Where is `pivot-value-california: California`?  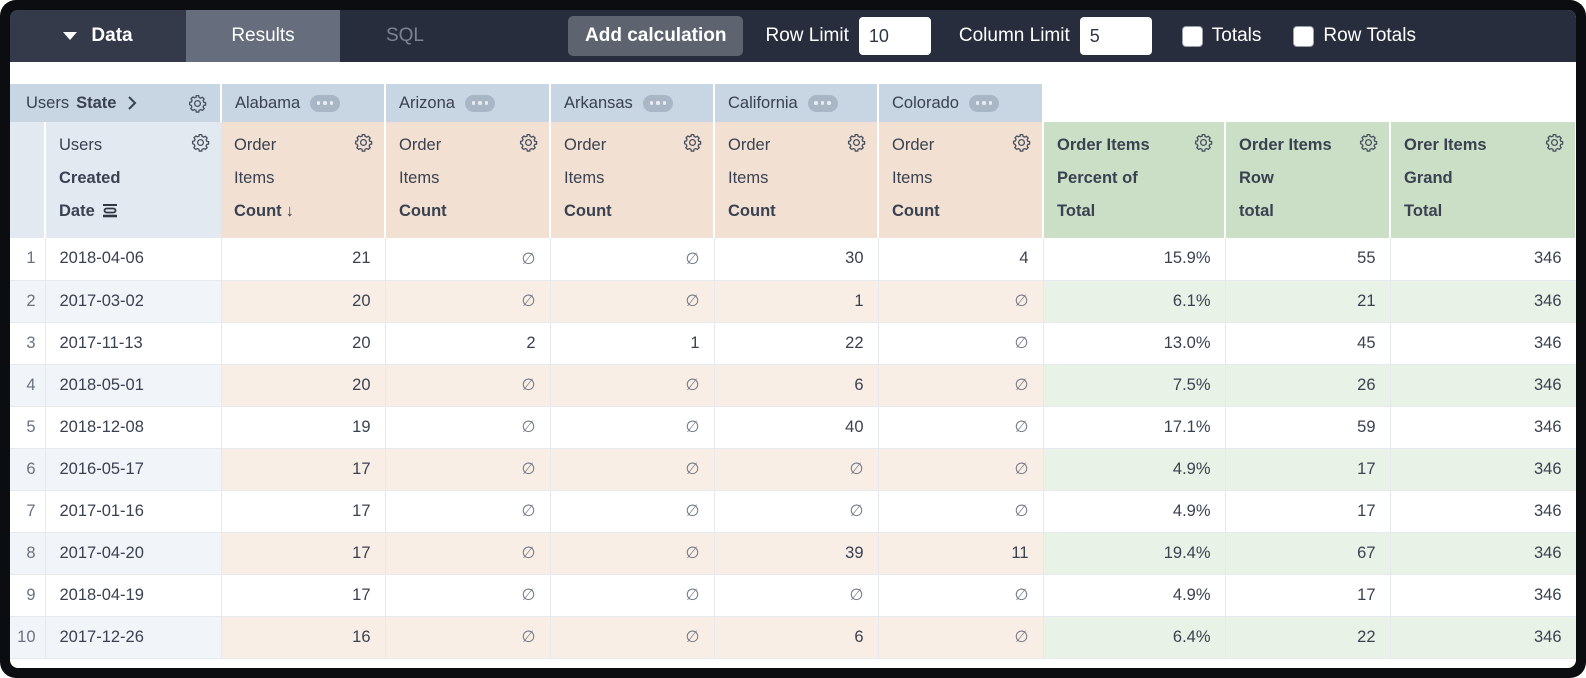
pivot-value-california: California is located at coordinates (797, 103).